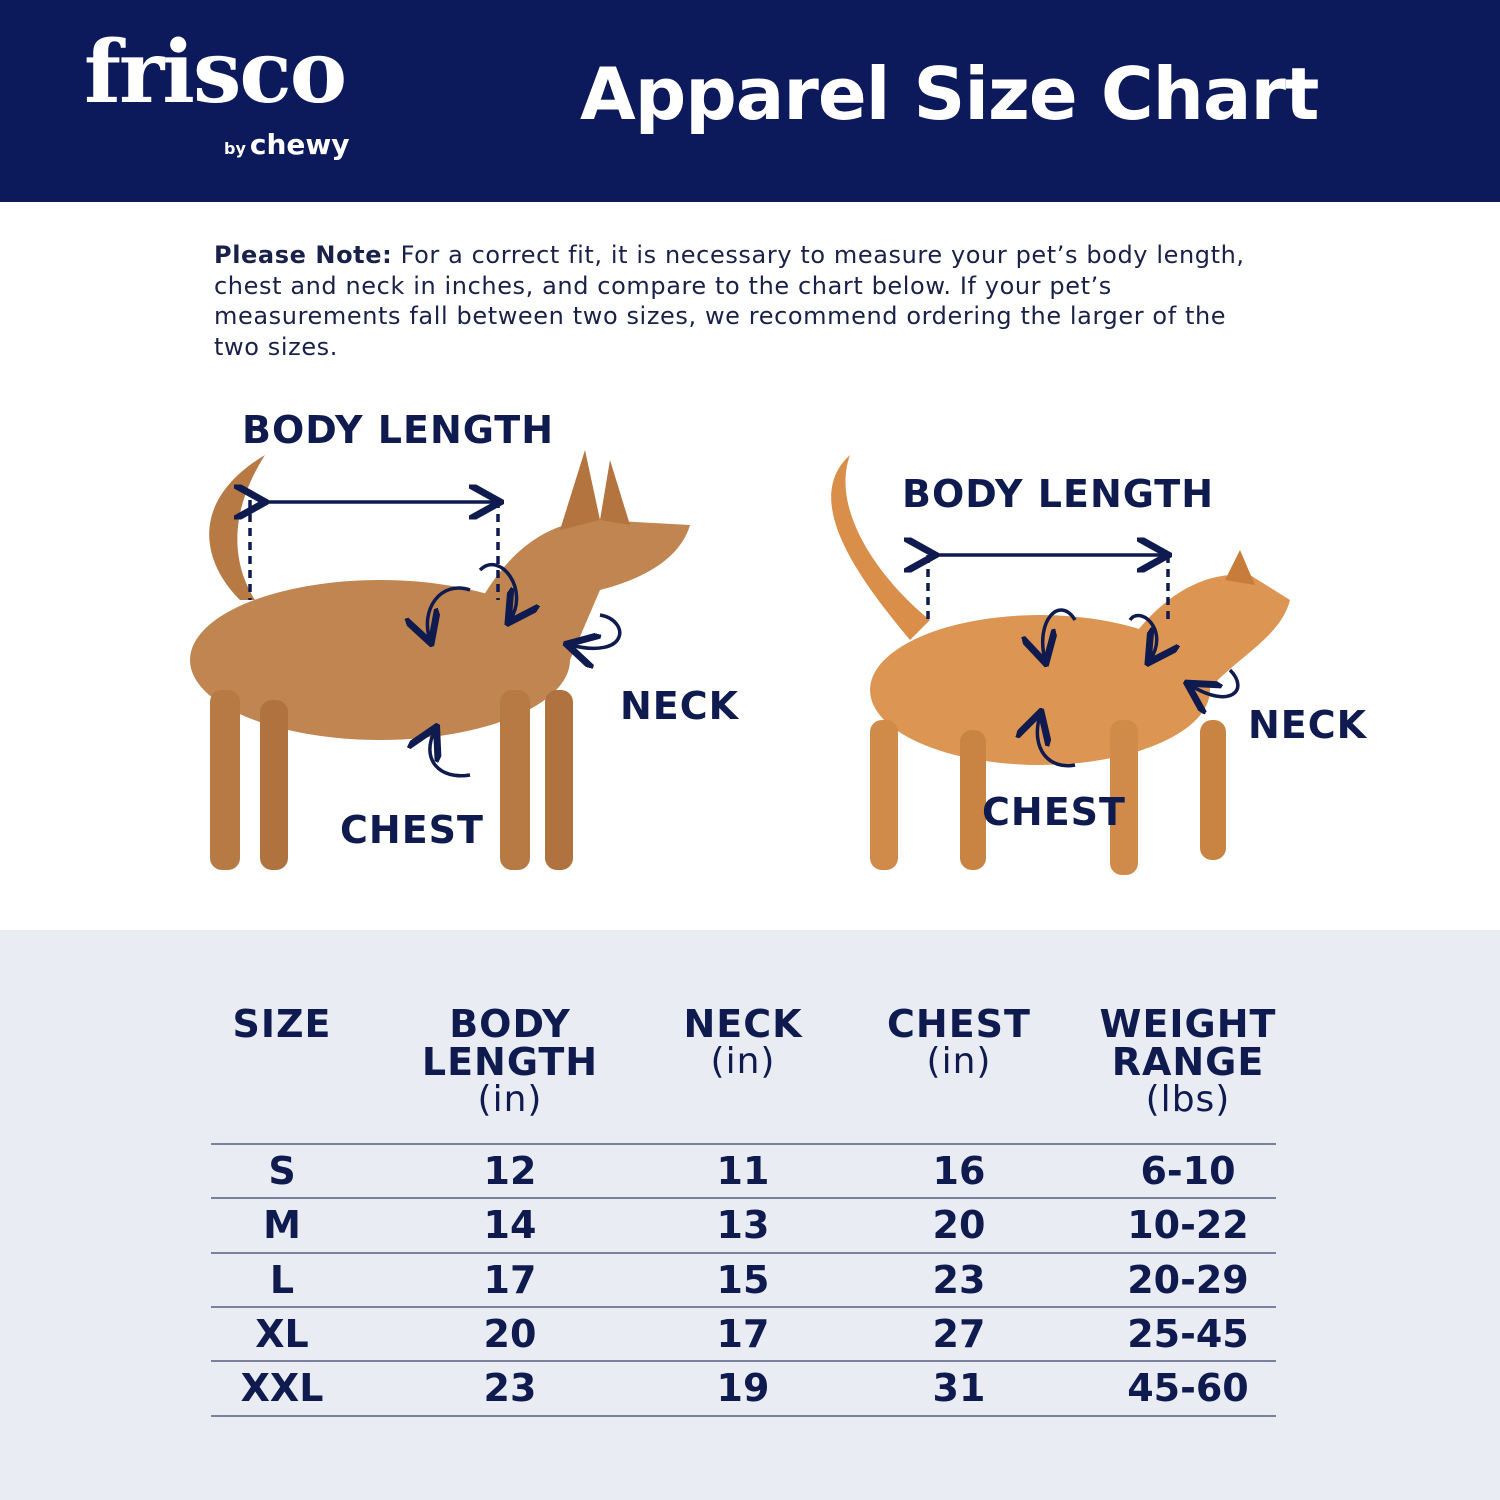 This screenshot has width=1500, height=1500. What do you see at coordinates (299, 144) in the screenshot?
I see `logo-byline-brand: chewy` at bounding box center [299, 144].